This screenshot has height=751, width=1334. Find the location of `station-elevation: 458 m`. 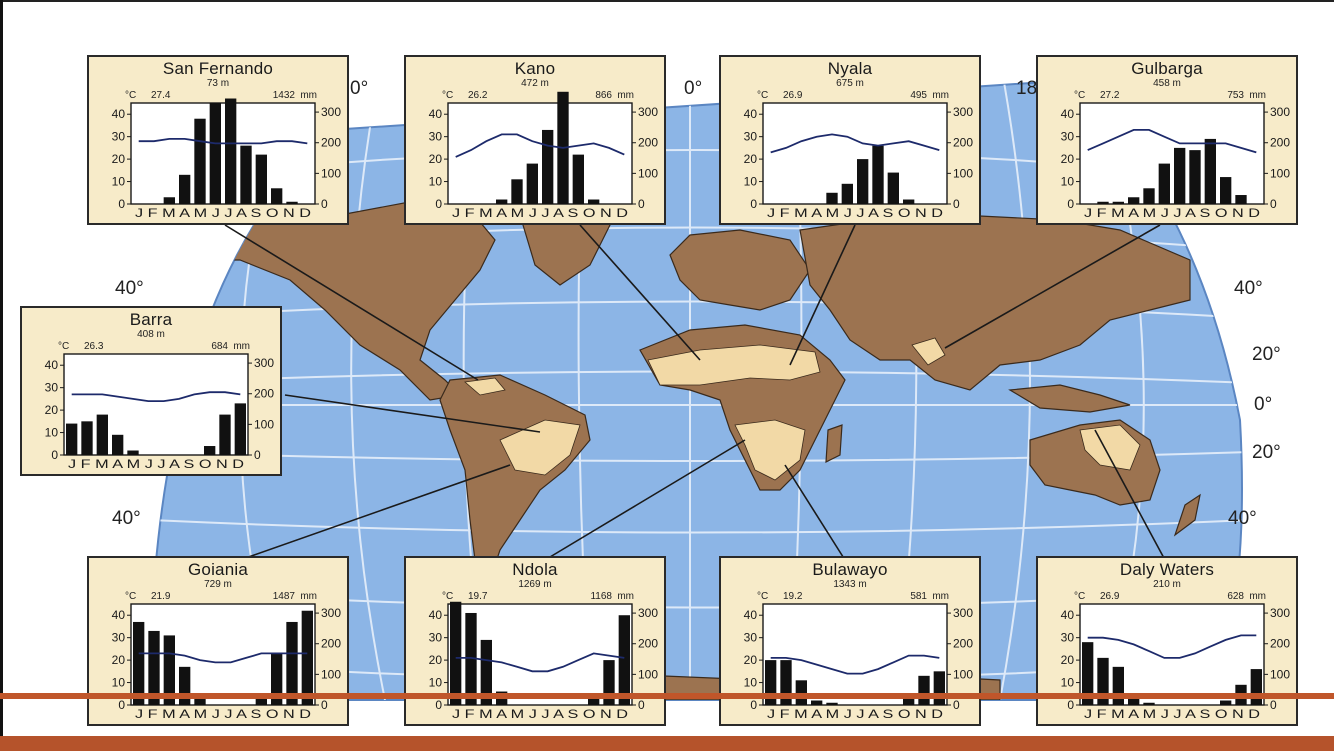

station-elevation: 458 m is located at coordinates (1167, 83).